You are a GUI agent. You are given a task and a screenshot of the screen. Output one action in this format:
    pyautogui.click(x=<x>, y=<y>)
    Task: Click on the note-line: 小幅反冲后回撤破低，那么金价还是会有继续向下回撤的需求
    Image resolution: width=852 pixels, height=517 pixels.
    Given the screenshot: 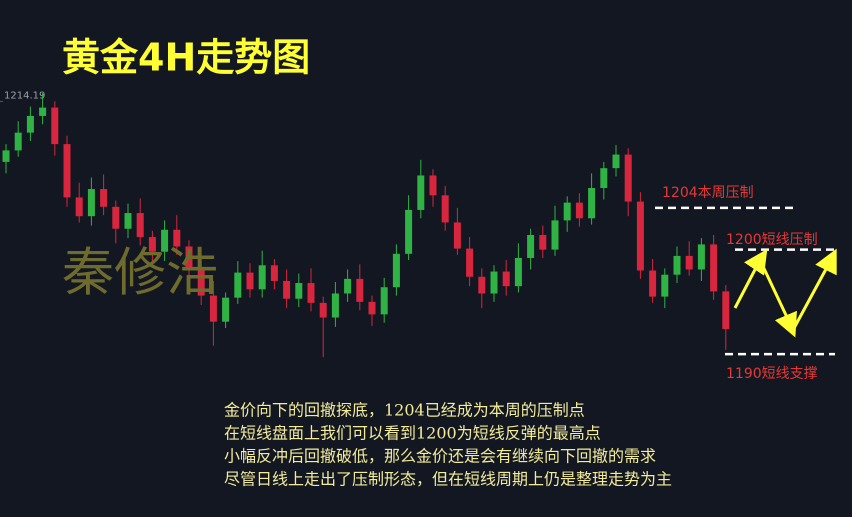 What is the action you would take?
    pyautogui.click(x=440, y=456)
    